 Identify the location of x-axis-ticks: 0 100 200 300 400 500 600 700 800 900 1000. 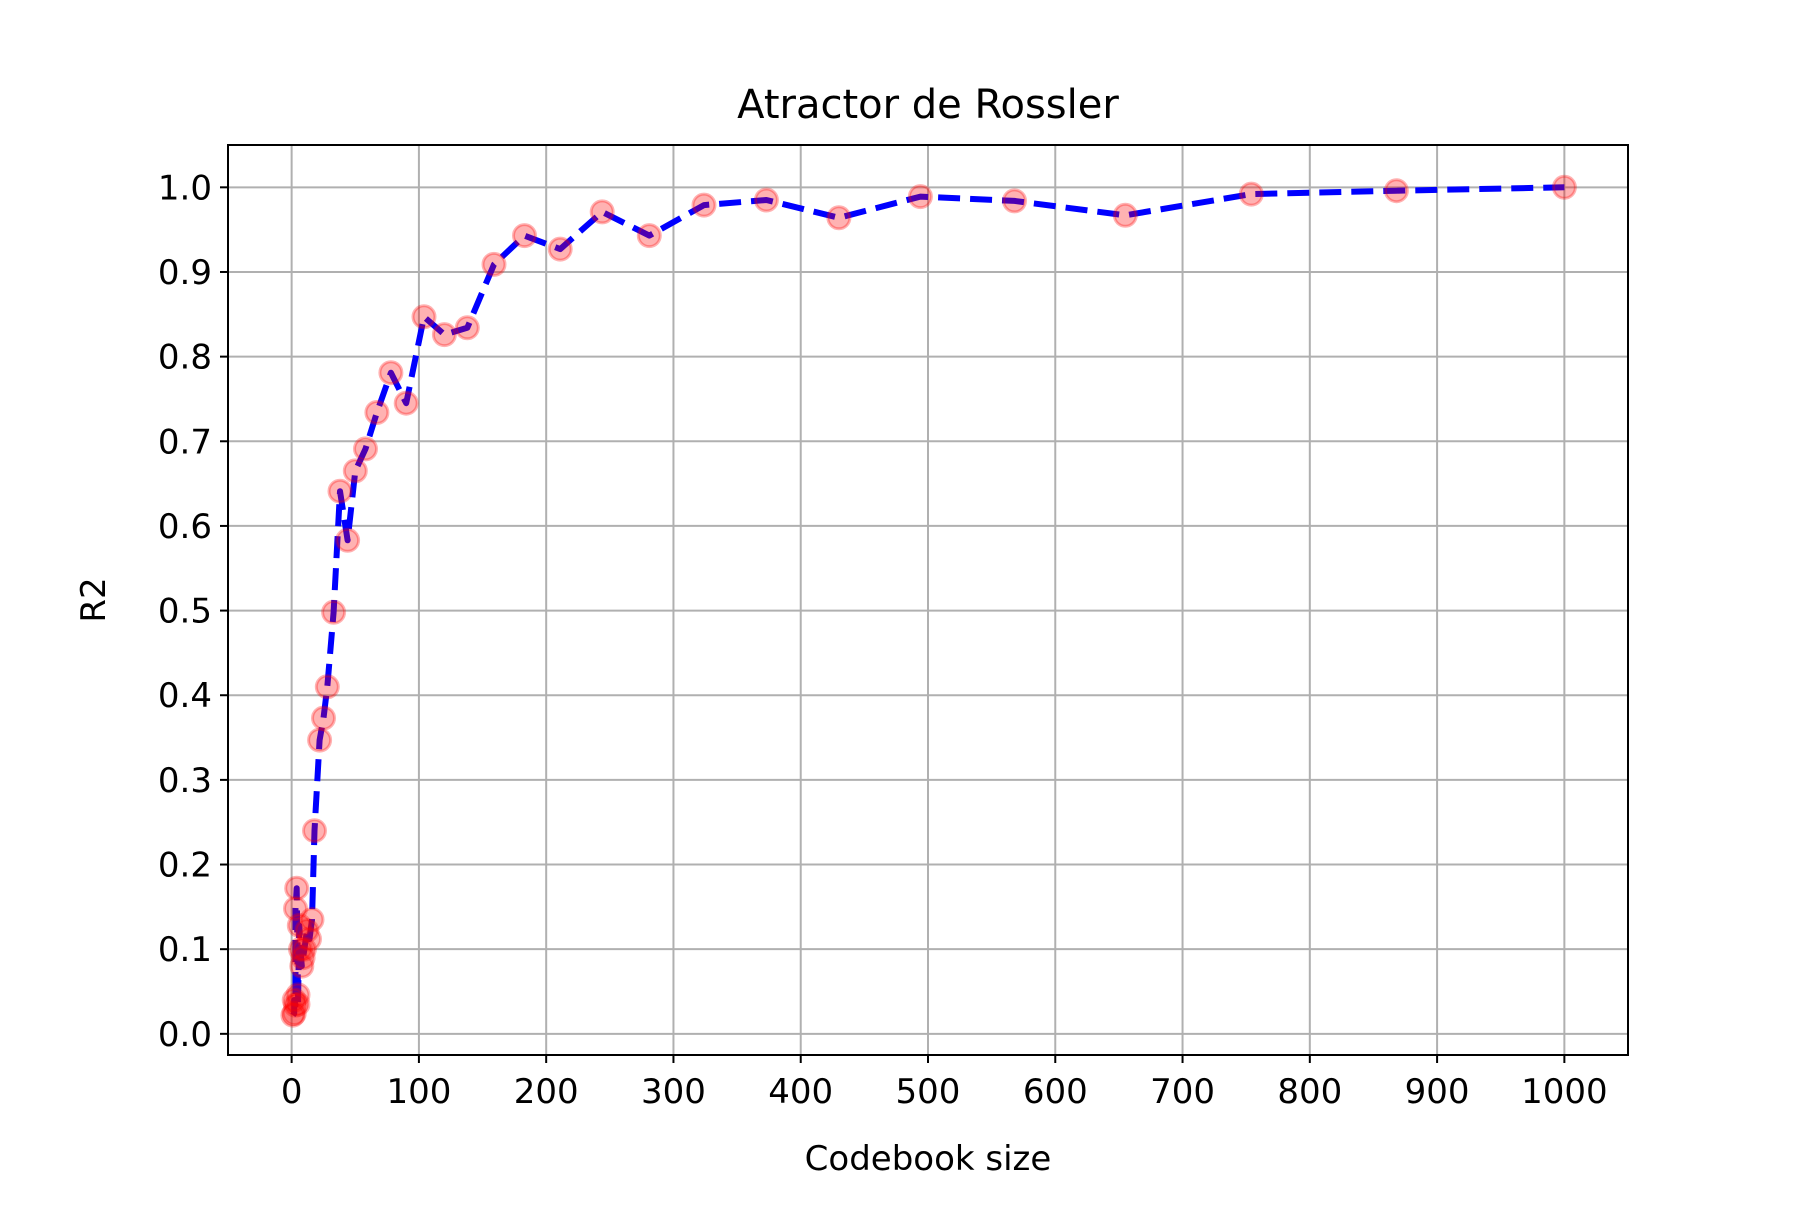
(944, 1083).